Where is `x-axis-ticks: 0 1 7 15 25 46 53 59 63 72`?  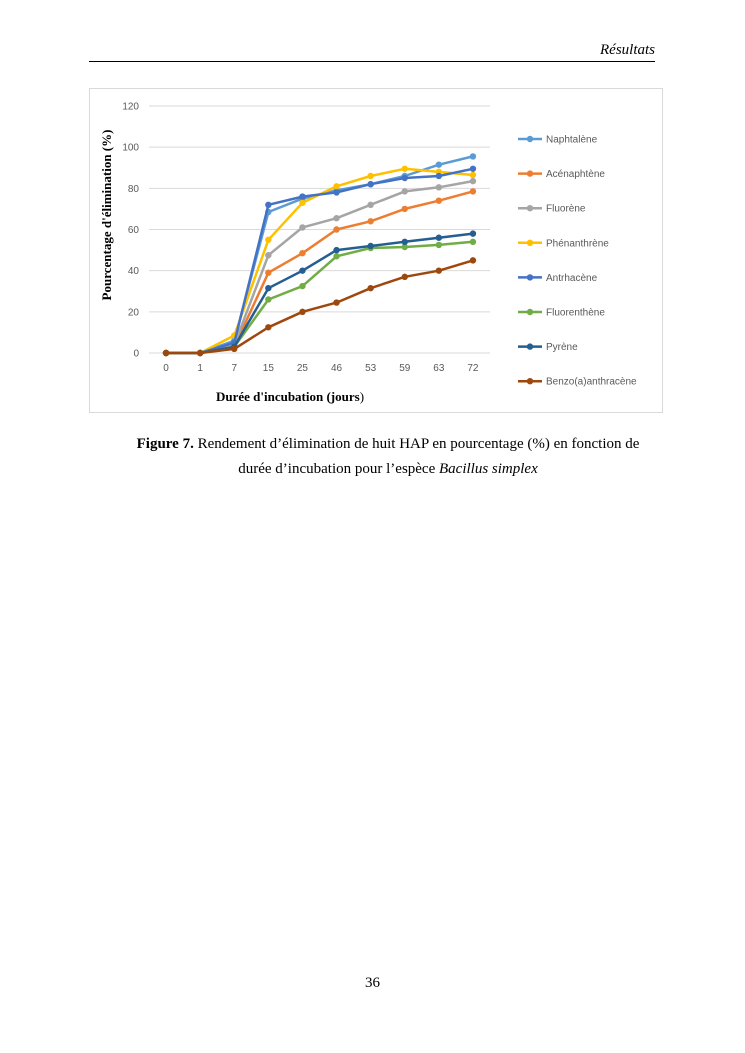 x-axis-ticks: 0 1 7 15 25 46 53 59 63 72 is located at coordinates (321, 368).